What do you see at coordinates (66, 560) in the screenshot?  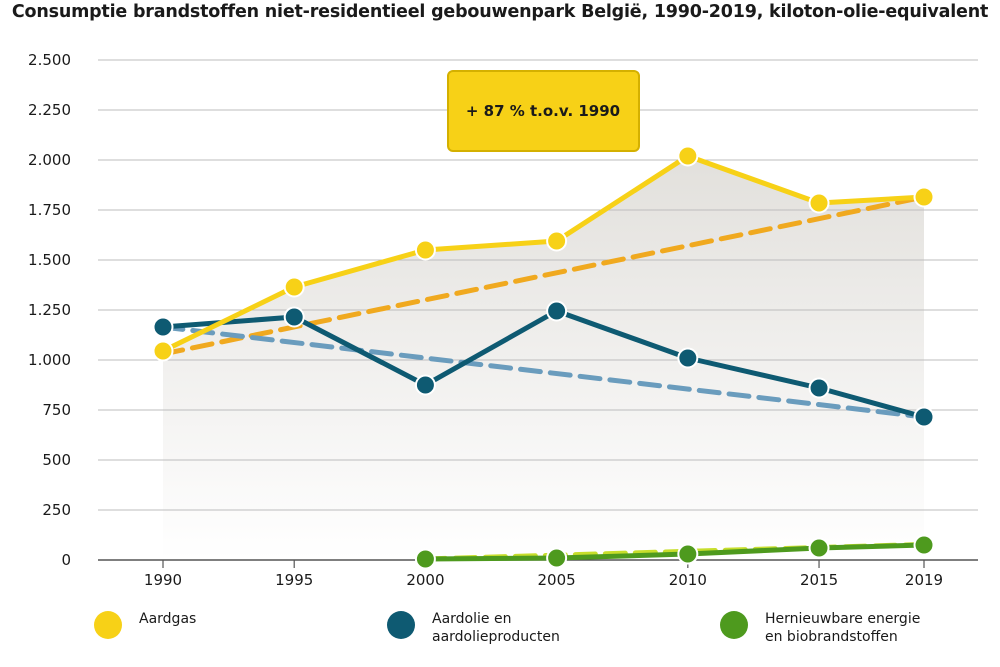 I see `y-tick-label: 0` at bounding box center [66, 560].